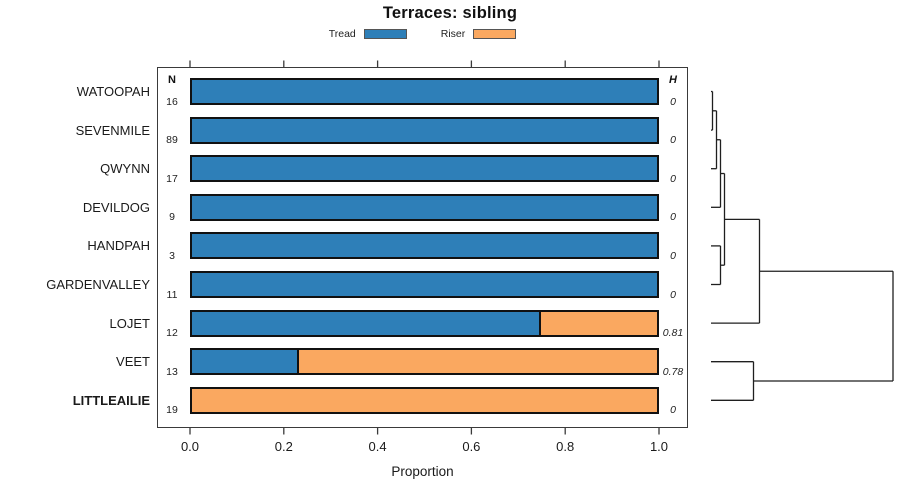 The height and width of the screenshot is (500, 900). I want to click on n-value-gardenvalley: 11, so click(172, 294).